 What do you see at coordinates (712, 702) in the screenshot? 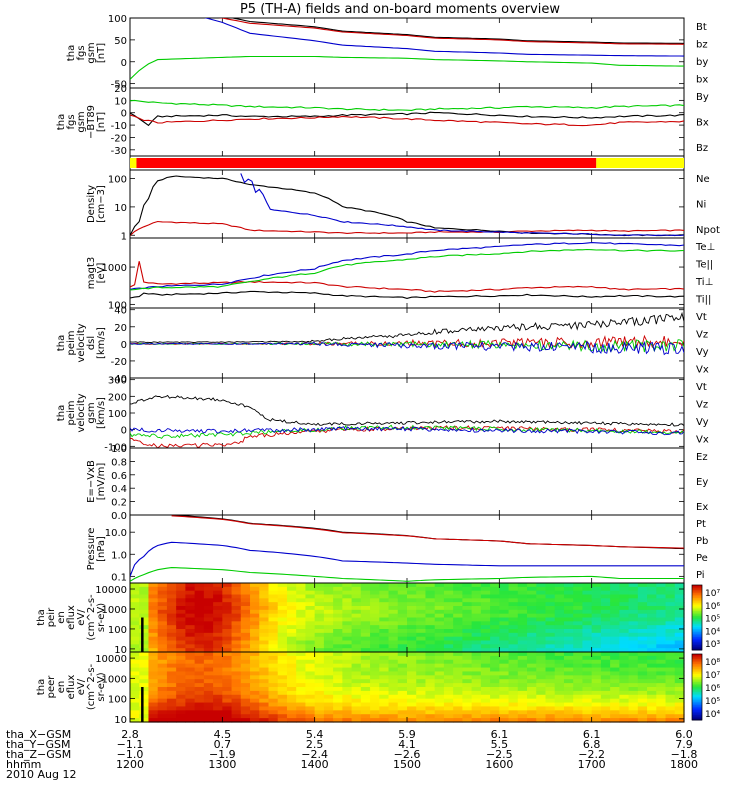
I see `panel-11-colorbar-tick: 10⁵` at bounding box center [712, 702].